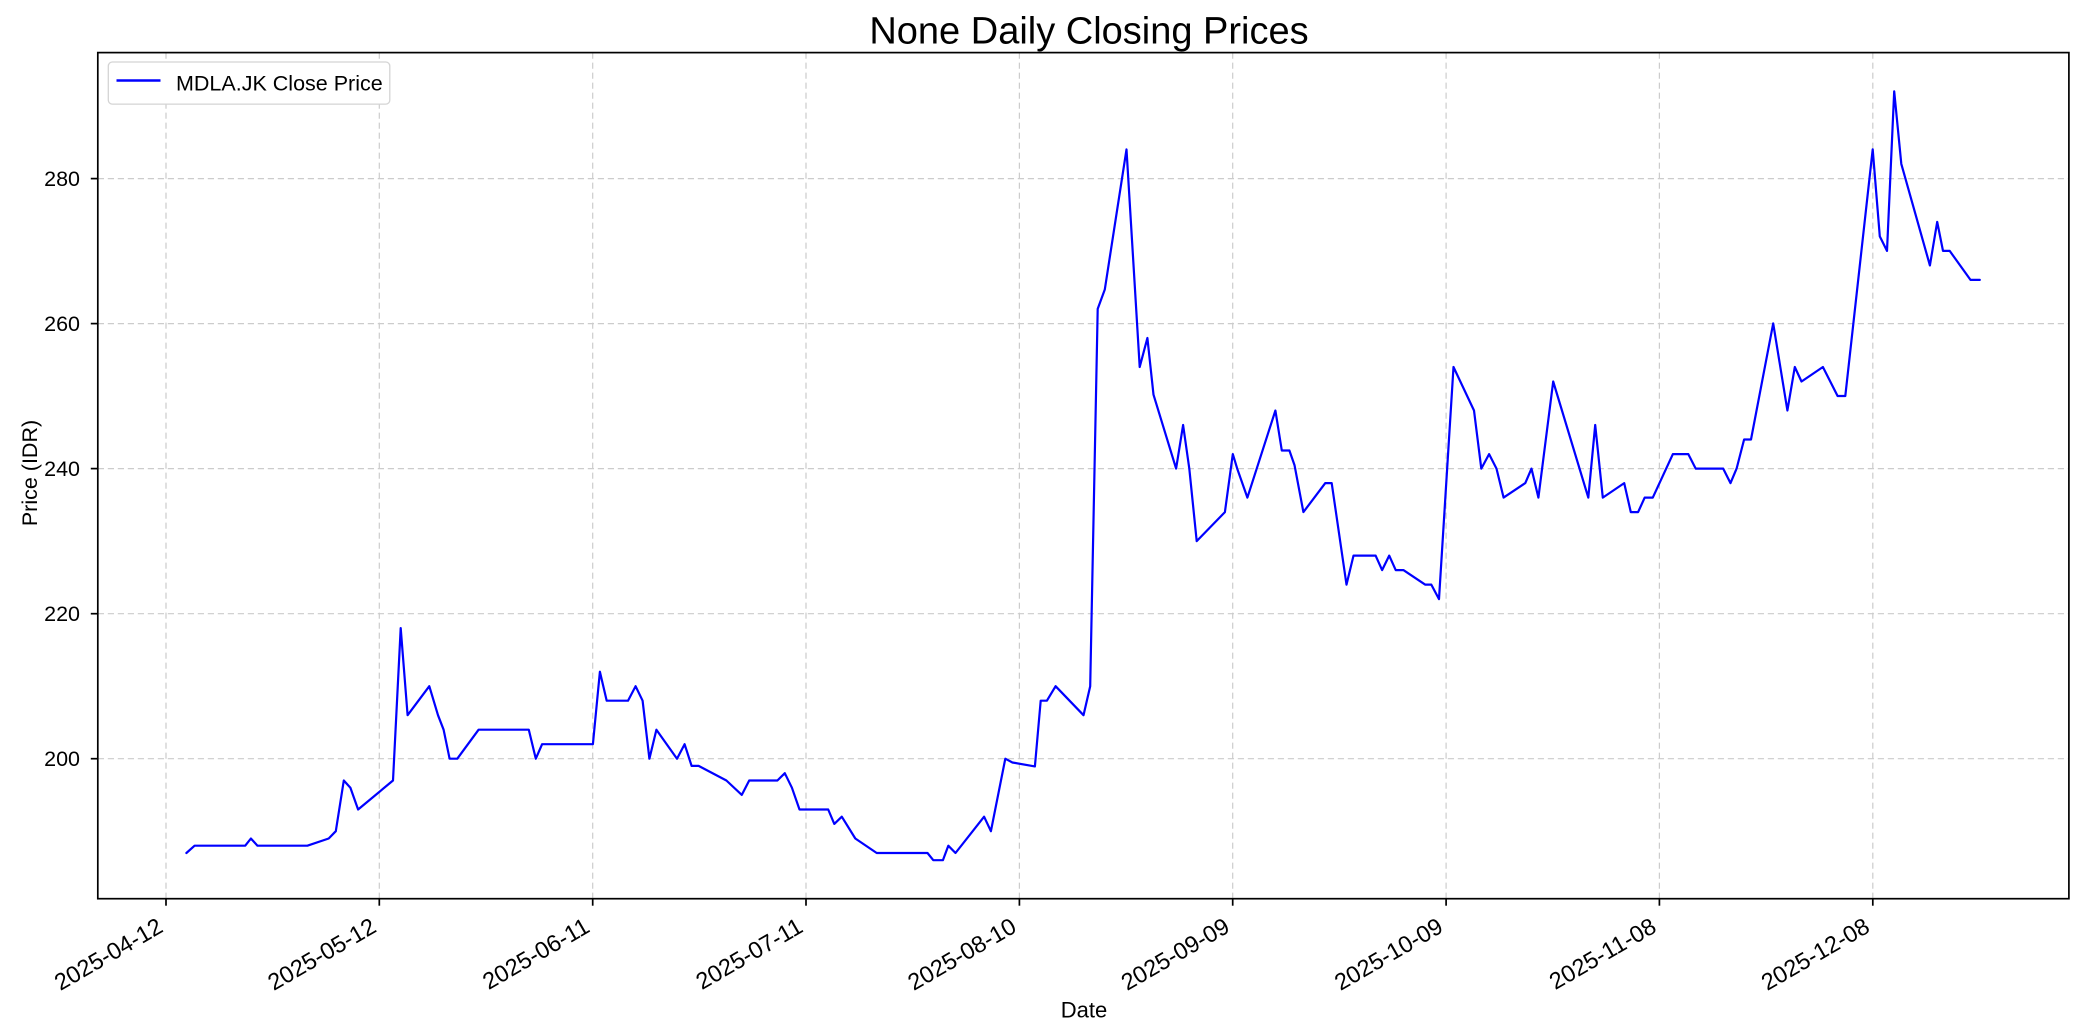 The width and height of the screenshot is (2084, 1035). Describe the element at coordinates (321, 954) in the screenshot. I see `svg-text: 2025-05-12` at that location.